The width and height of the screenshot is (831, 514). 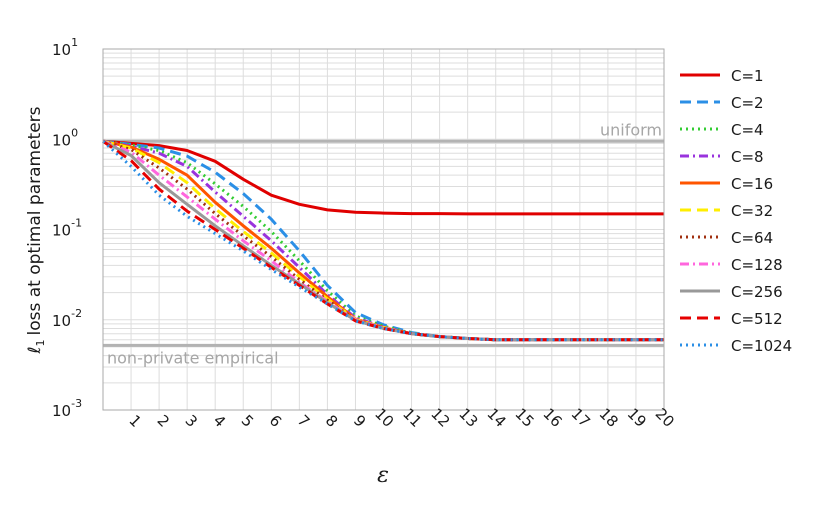 I want to click on y-axis-label: ℓ1 loss at optimal parameters, so click(x=36, y=230).